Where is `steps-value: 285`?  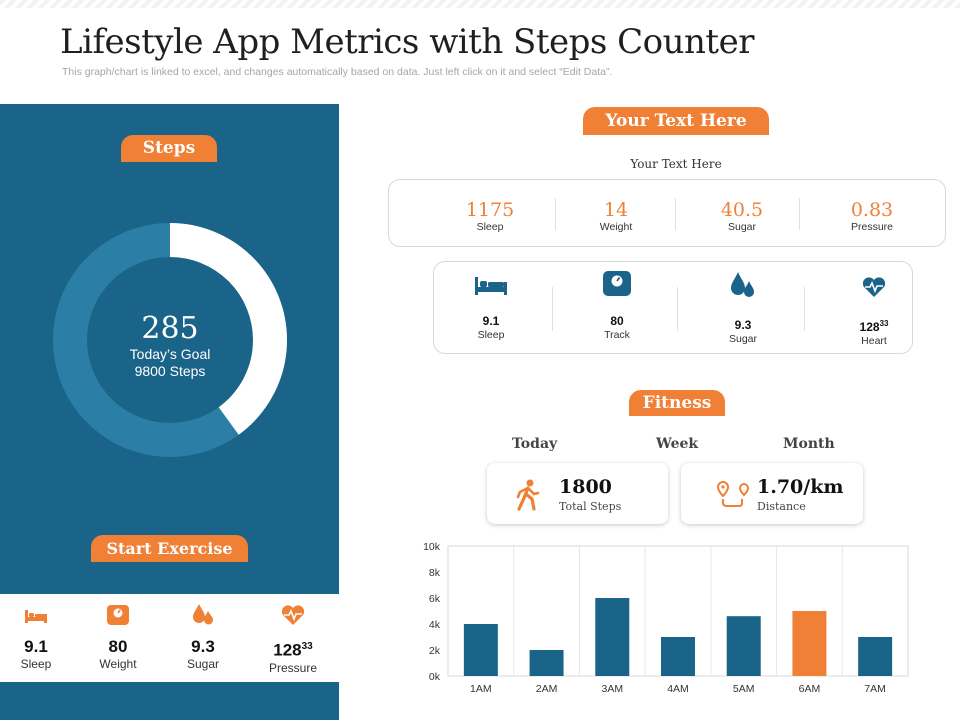
steps-value: 285 is located at coordinates (170, 328).